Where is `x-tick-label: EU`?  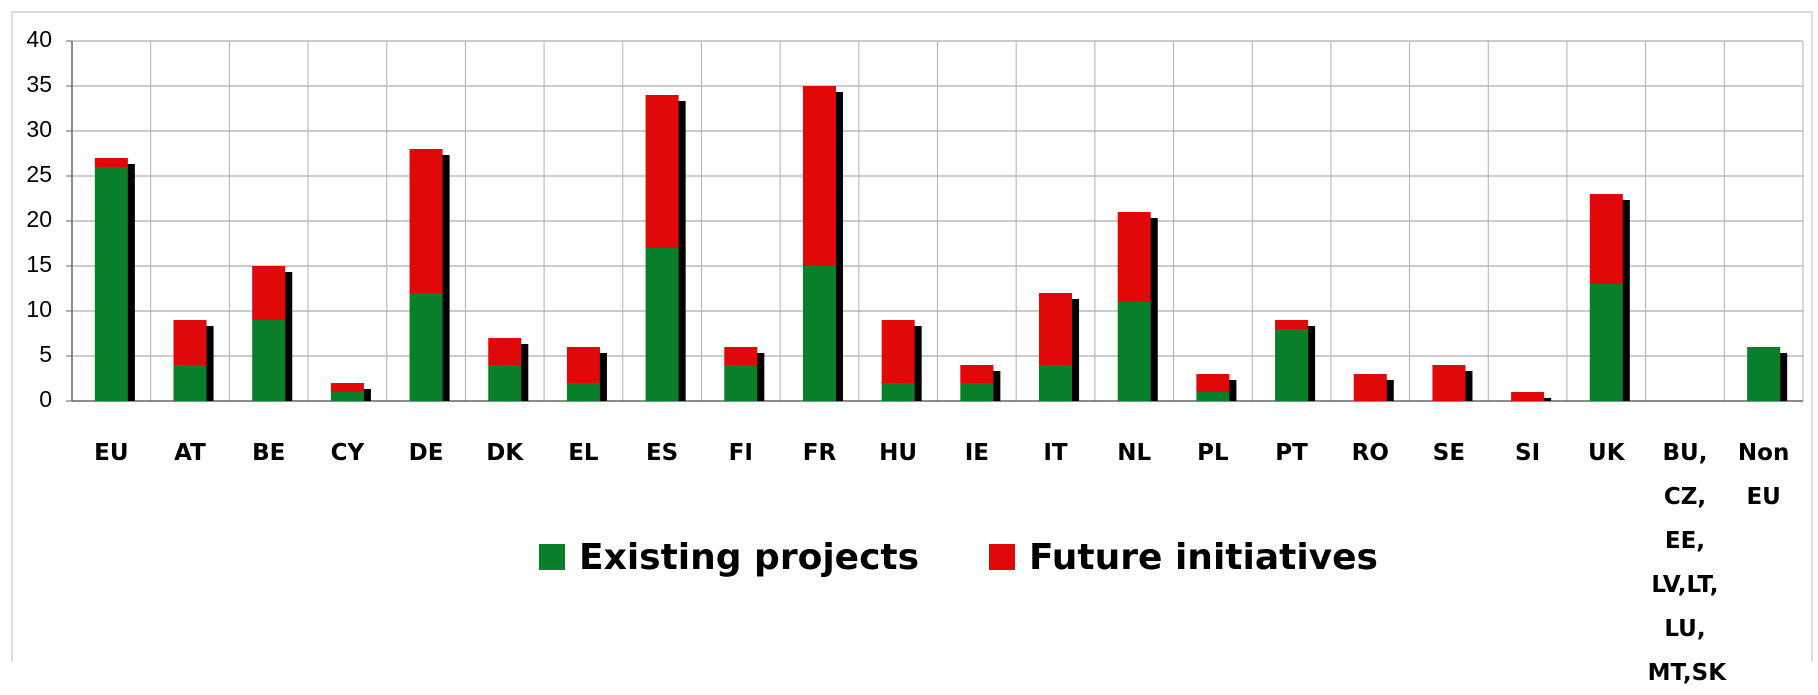
x-tick-label: EU is located at coordinates (111, 453).